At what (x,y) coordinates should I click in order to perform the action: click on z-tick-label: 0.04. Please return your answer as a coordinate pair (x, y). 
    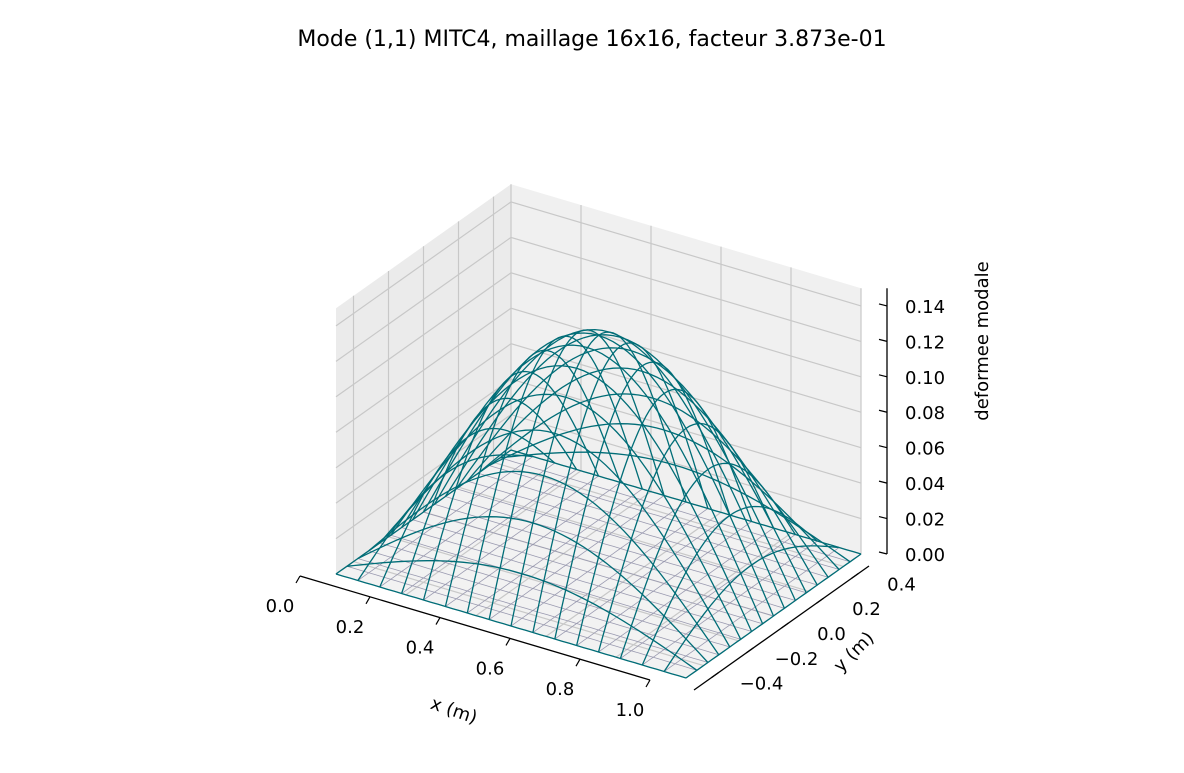
    Looking at the image, I should click on (925, 484).